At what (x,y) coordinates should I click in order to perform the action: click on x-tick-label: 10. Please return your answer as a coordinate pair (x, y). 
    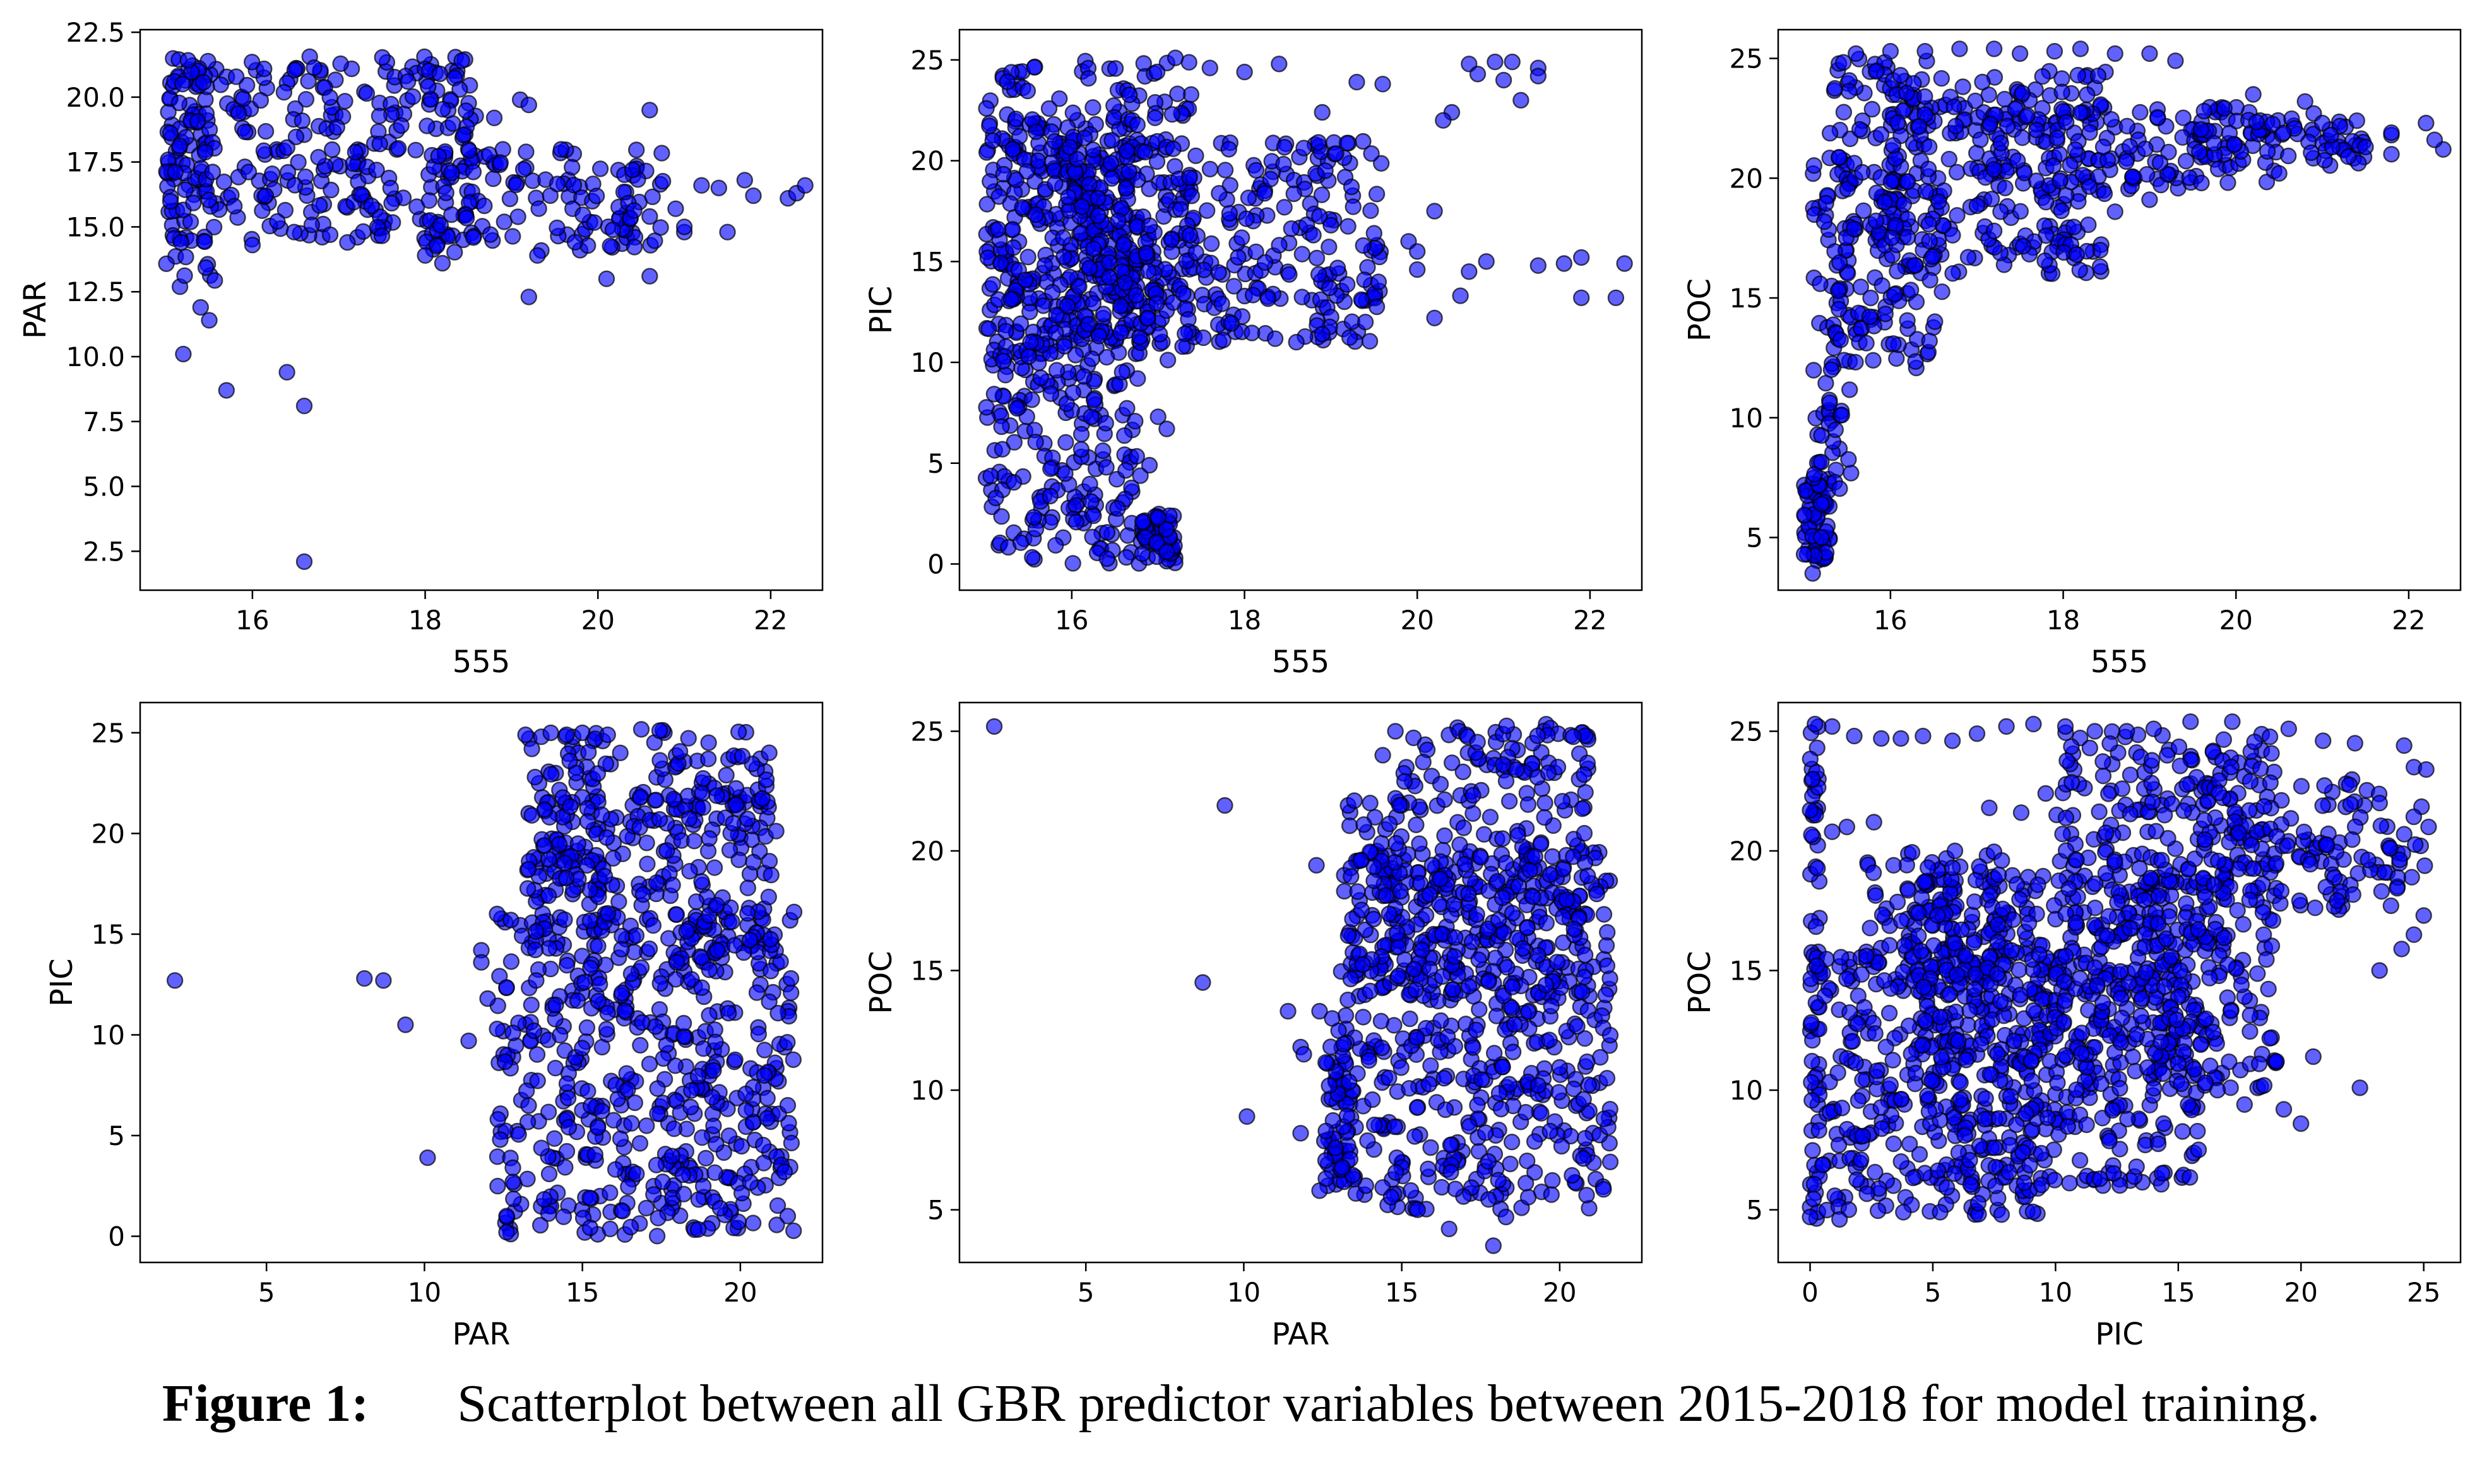
    Looking at the image, I should click on (424, 1292).